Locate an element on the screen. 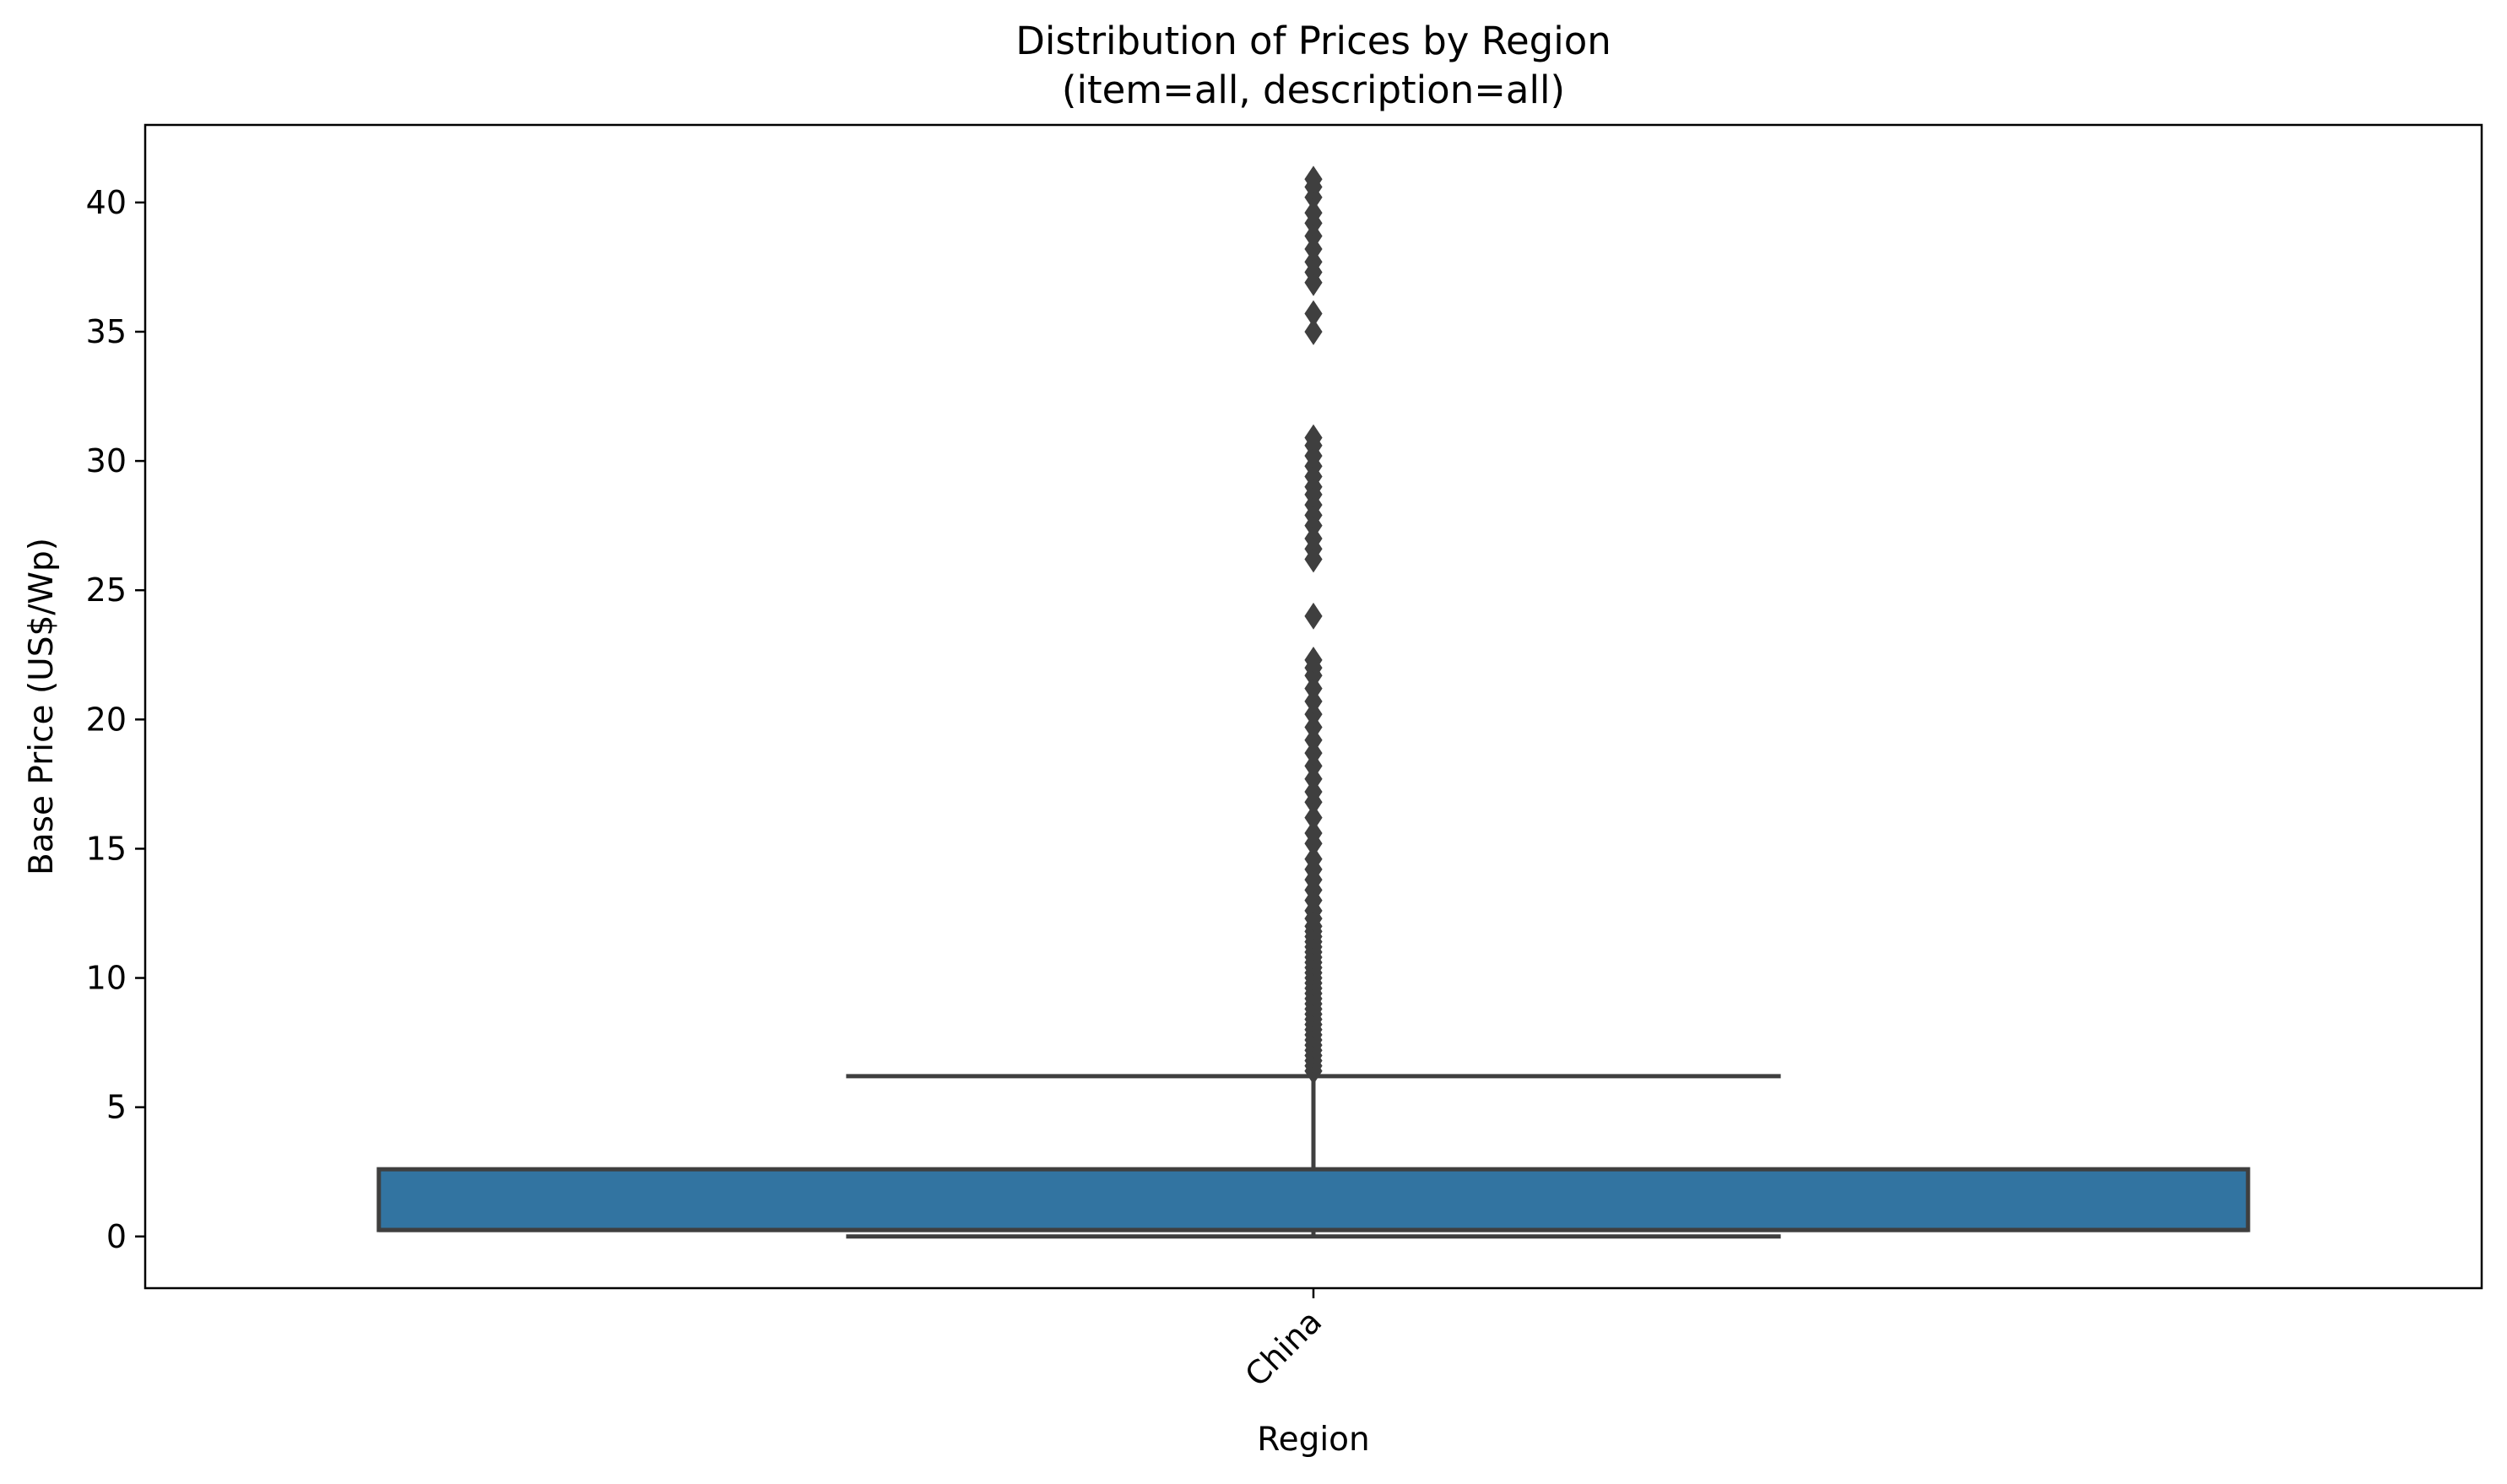  y-tick-label: 15 is located at coordinates (107, 848).